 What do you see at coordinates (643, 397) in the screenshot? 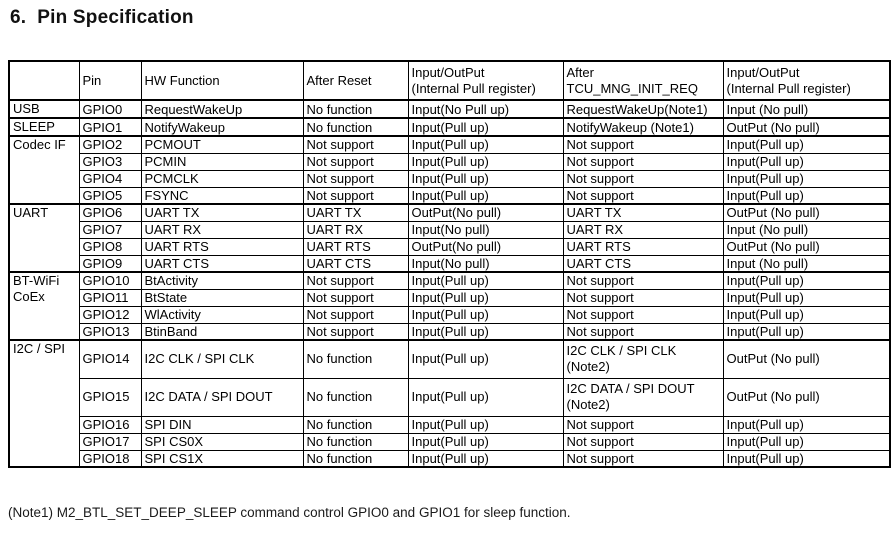
I see `after-tcu-mng-init-req-cell: I2C DATA / SPI DOUT (Note2)` at bounding box center [643, 397].